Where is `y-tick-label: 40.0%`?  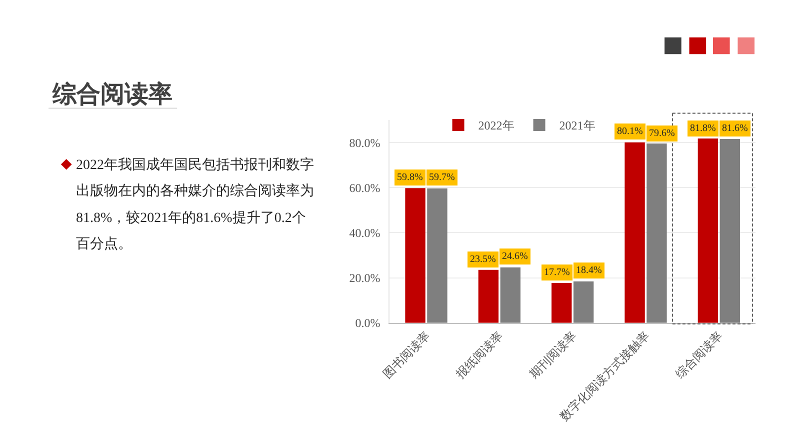 y-tick-label: 40.0% is located at coordinates (364, 233).